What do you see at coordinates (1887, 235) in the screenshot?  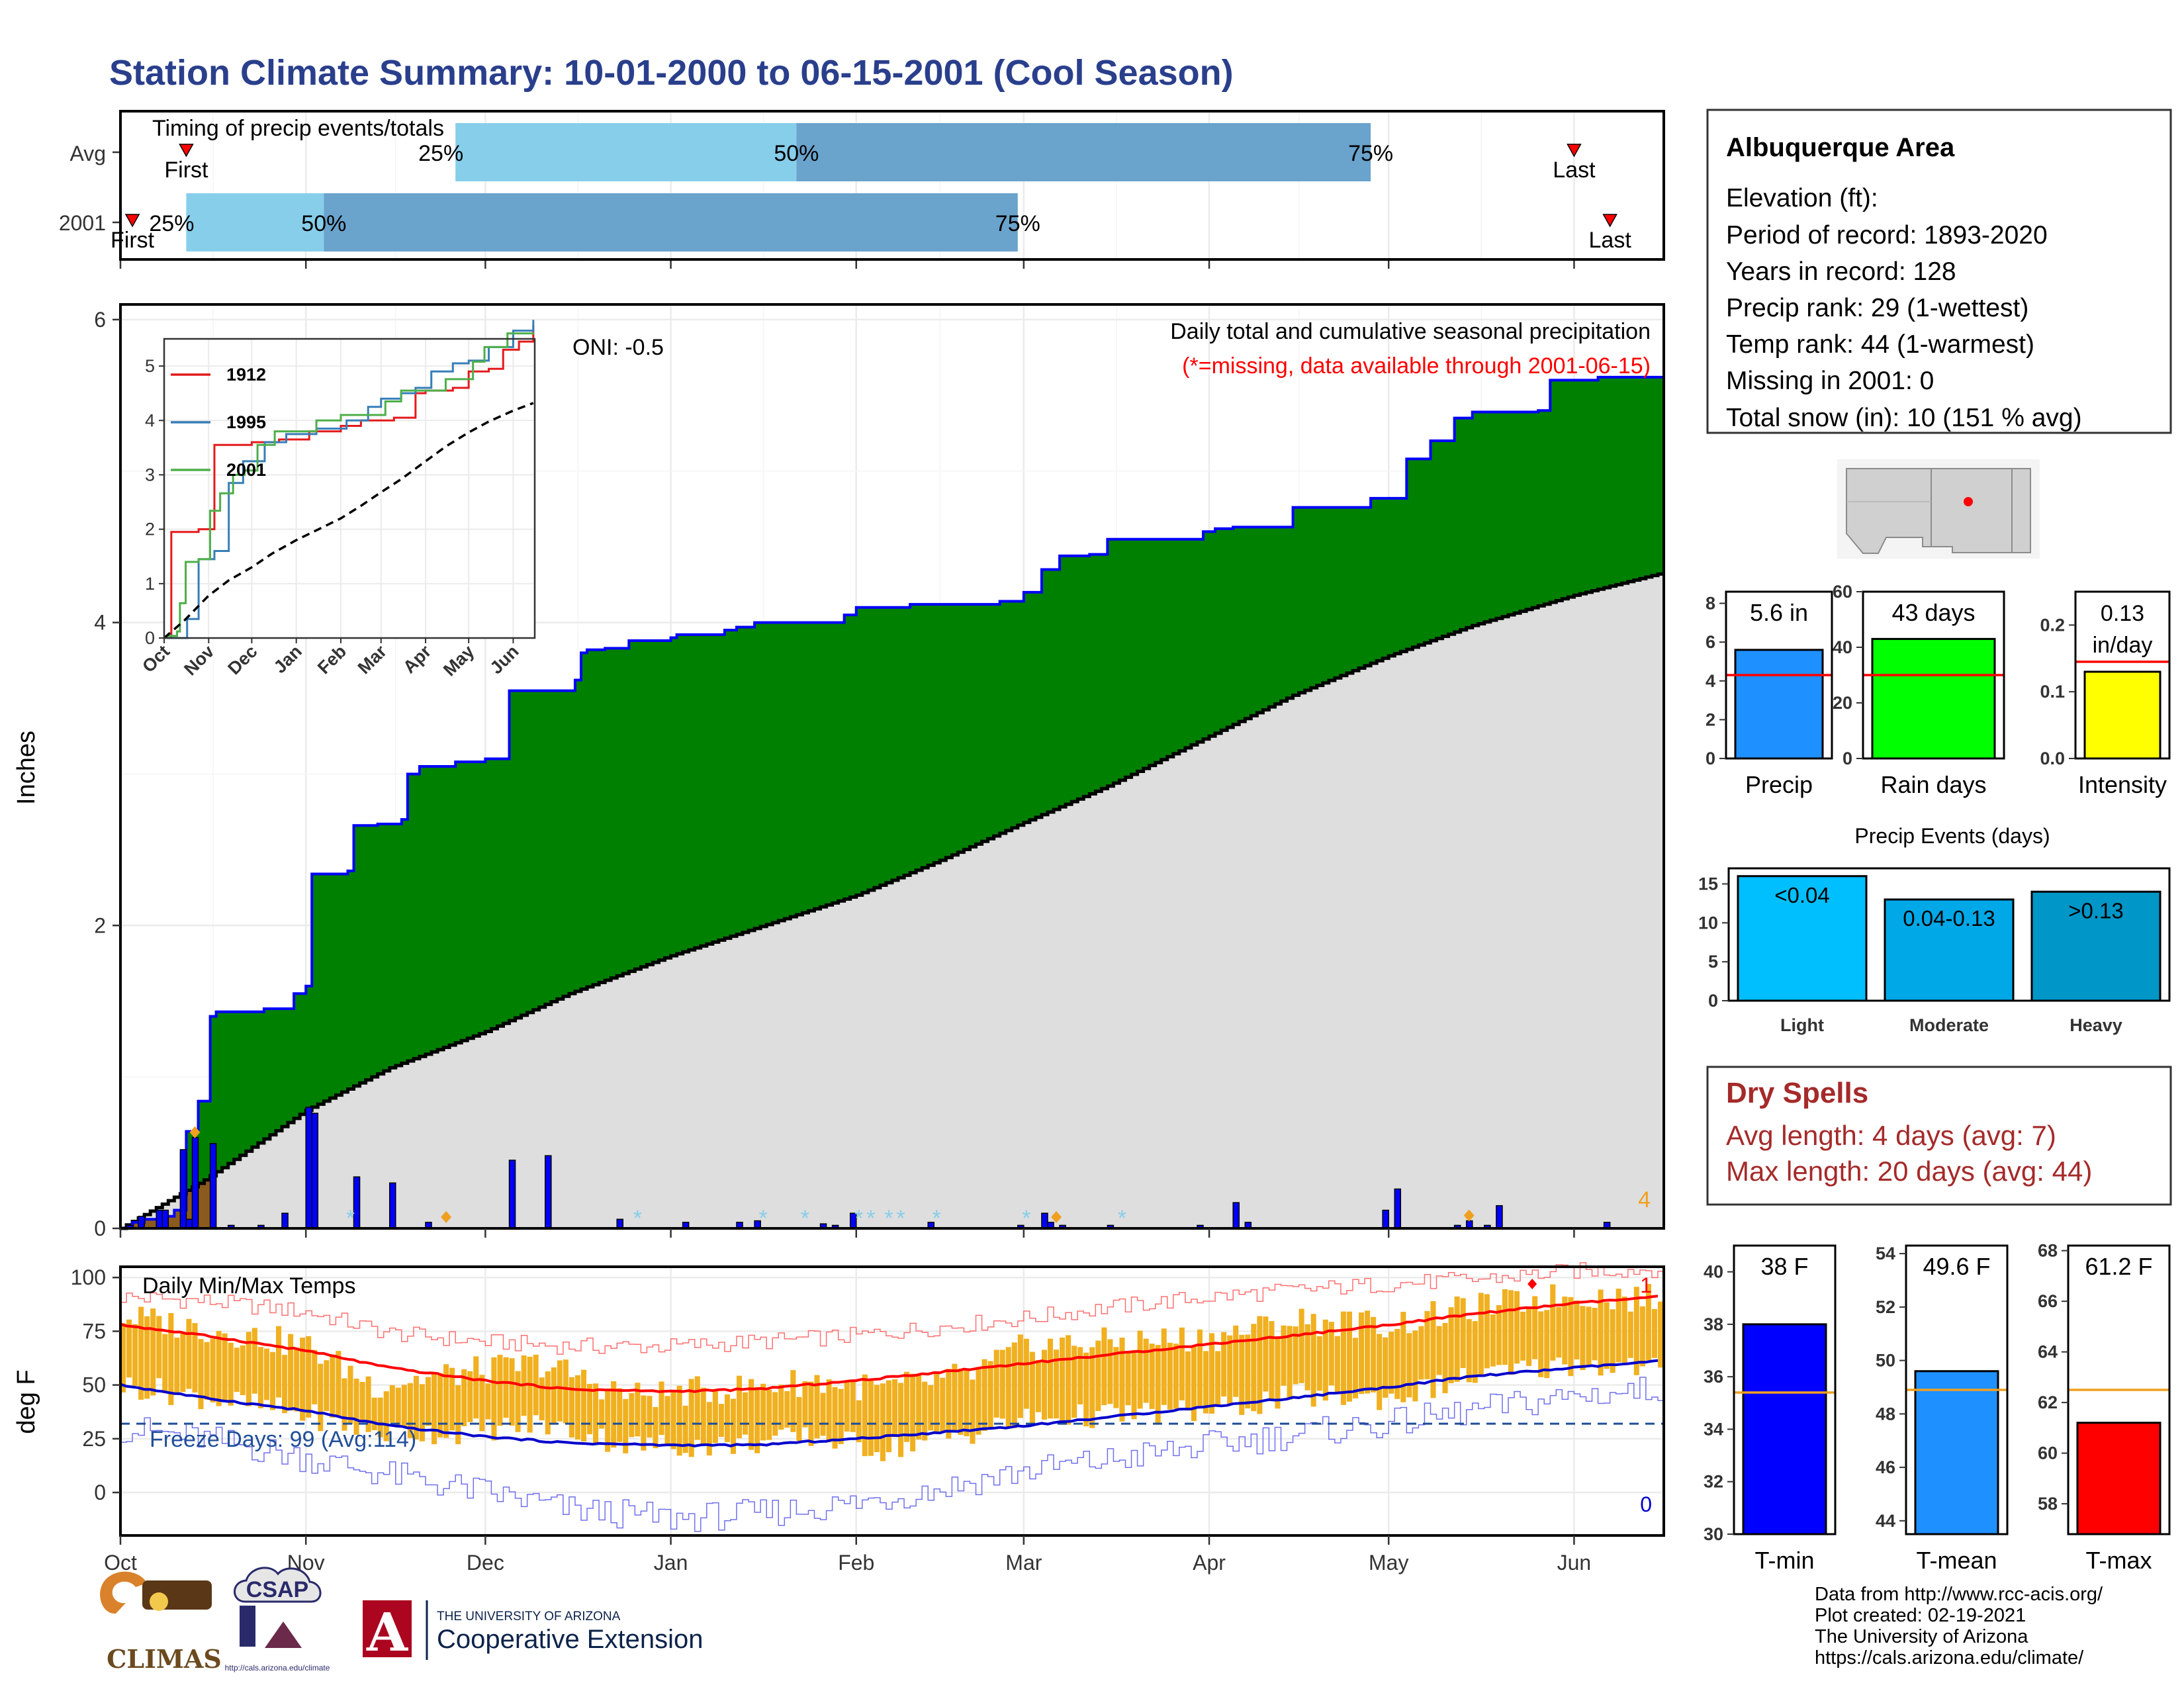 I see `station-period: Period of record: 1893-2020` at bounding box center [1887, 235].